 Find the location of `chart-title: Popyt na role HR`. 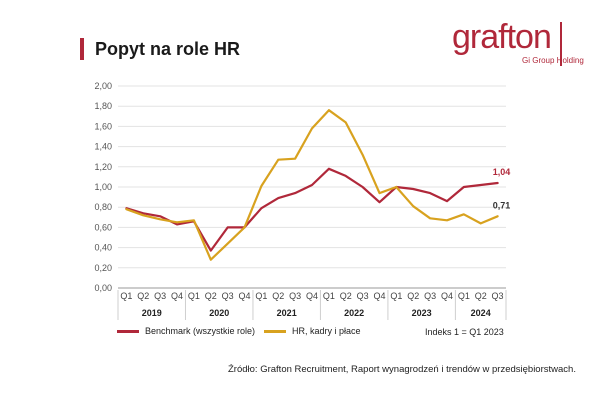

chart-title: Popyt na role HR is located at coordinates (168, 49).